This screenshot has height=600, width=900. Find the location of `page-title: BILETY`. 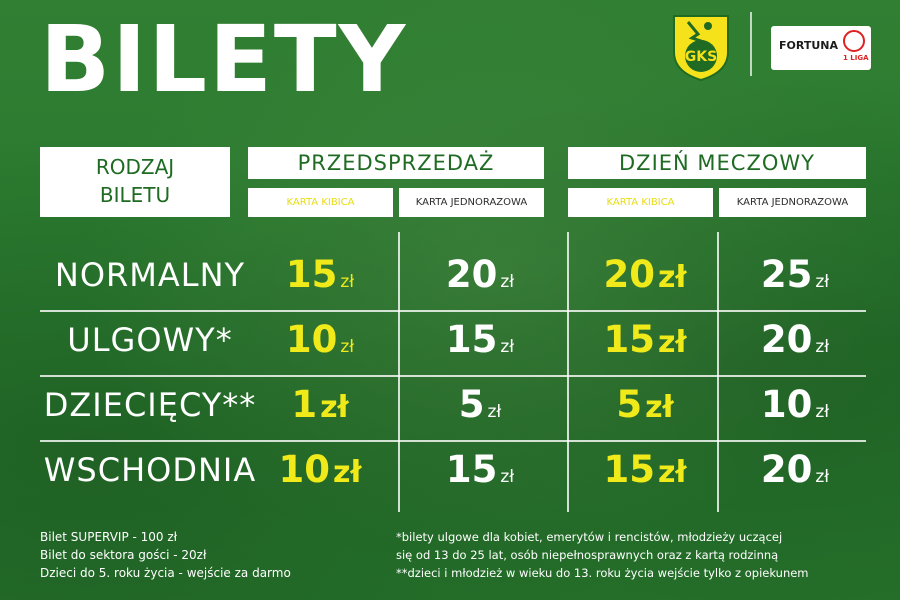

page-title: BILETY is located at coordinates (224, 59).